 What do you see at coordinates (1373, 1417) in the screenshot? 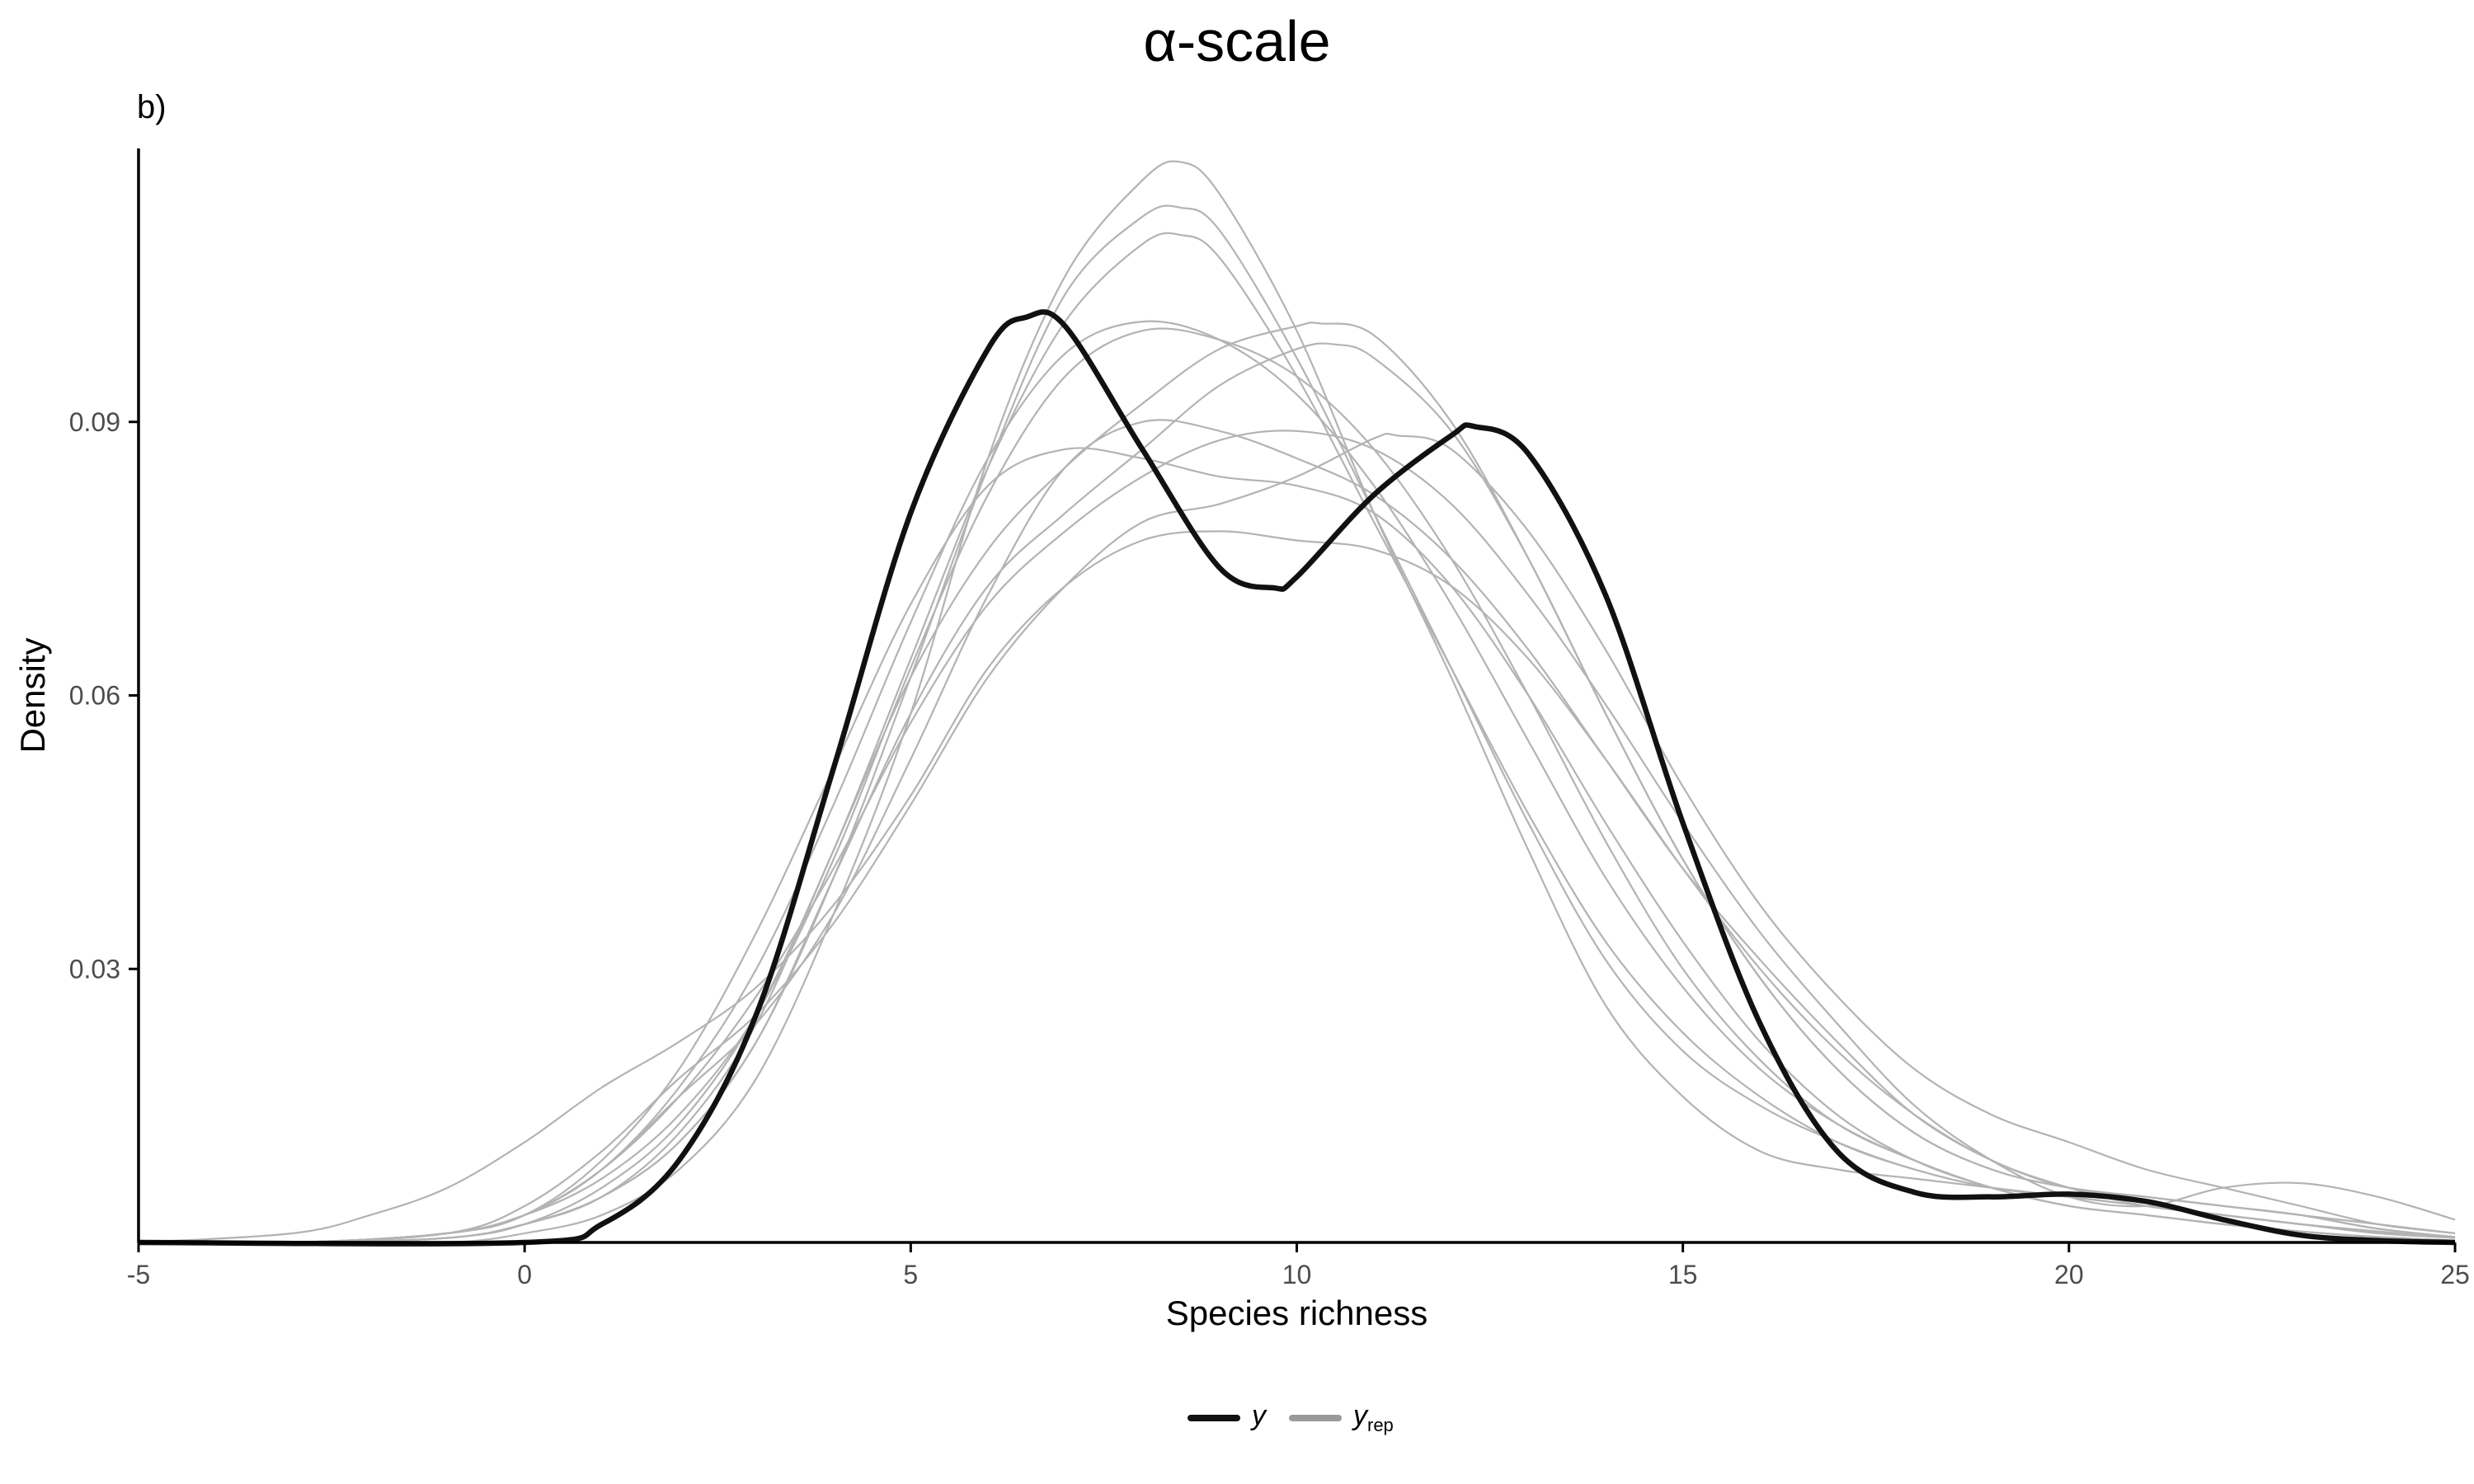
I see `legend-label-yrep: yrep` at bounding box center [1373, 1417].